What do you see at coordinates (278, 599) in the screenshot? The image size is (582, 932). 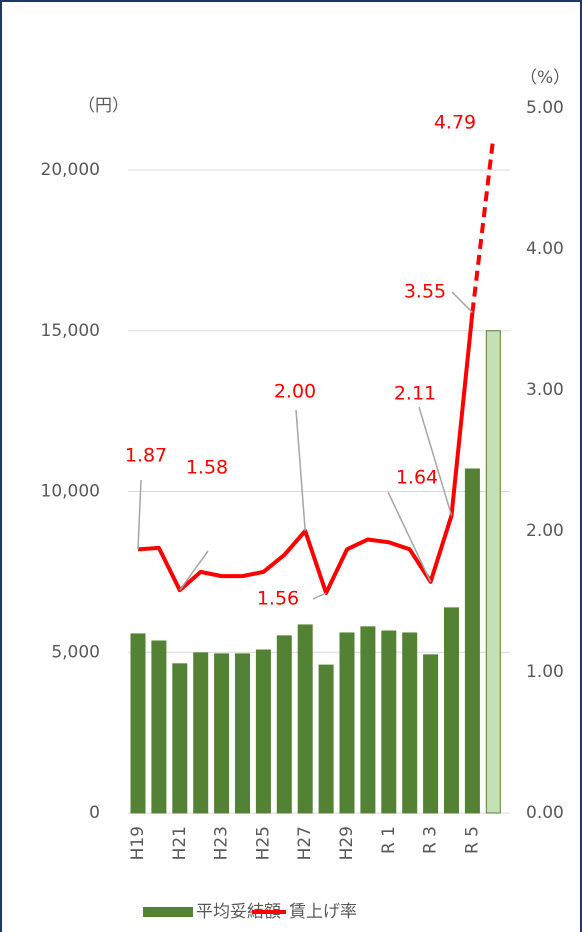 I see `data-label: 1.56` at bounding box center [278, 599].